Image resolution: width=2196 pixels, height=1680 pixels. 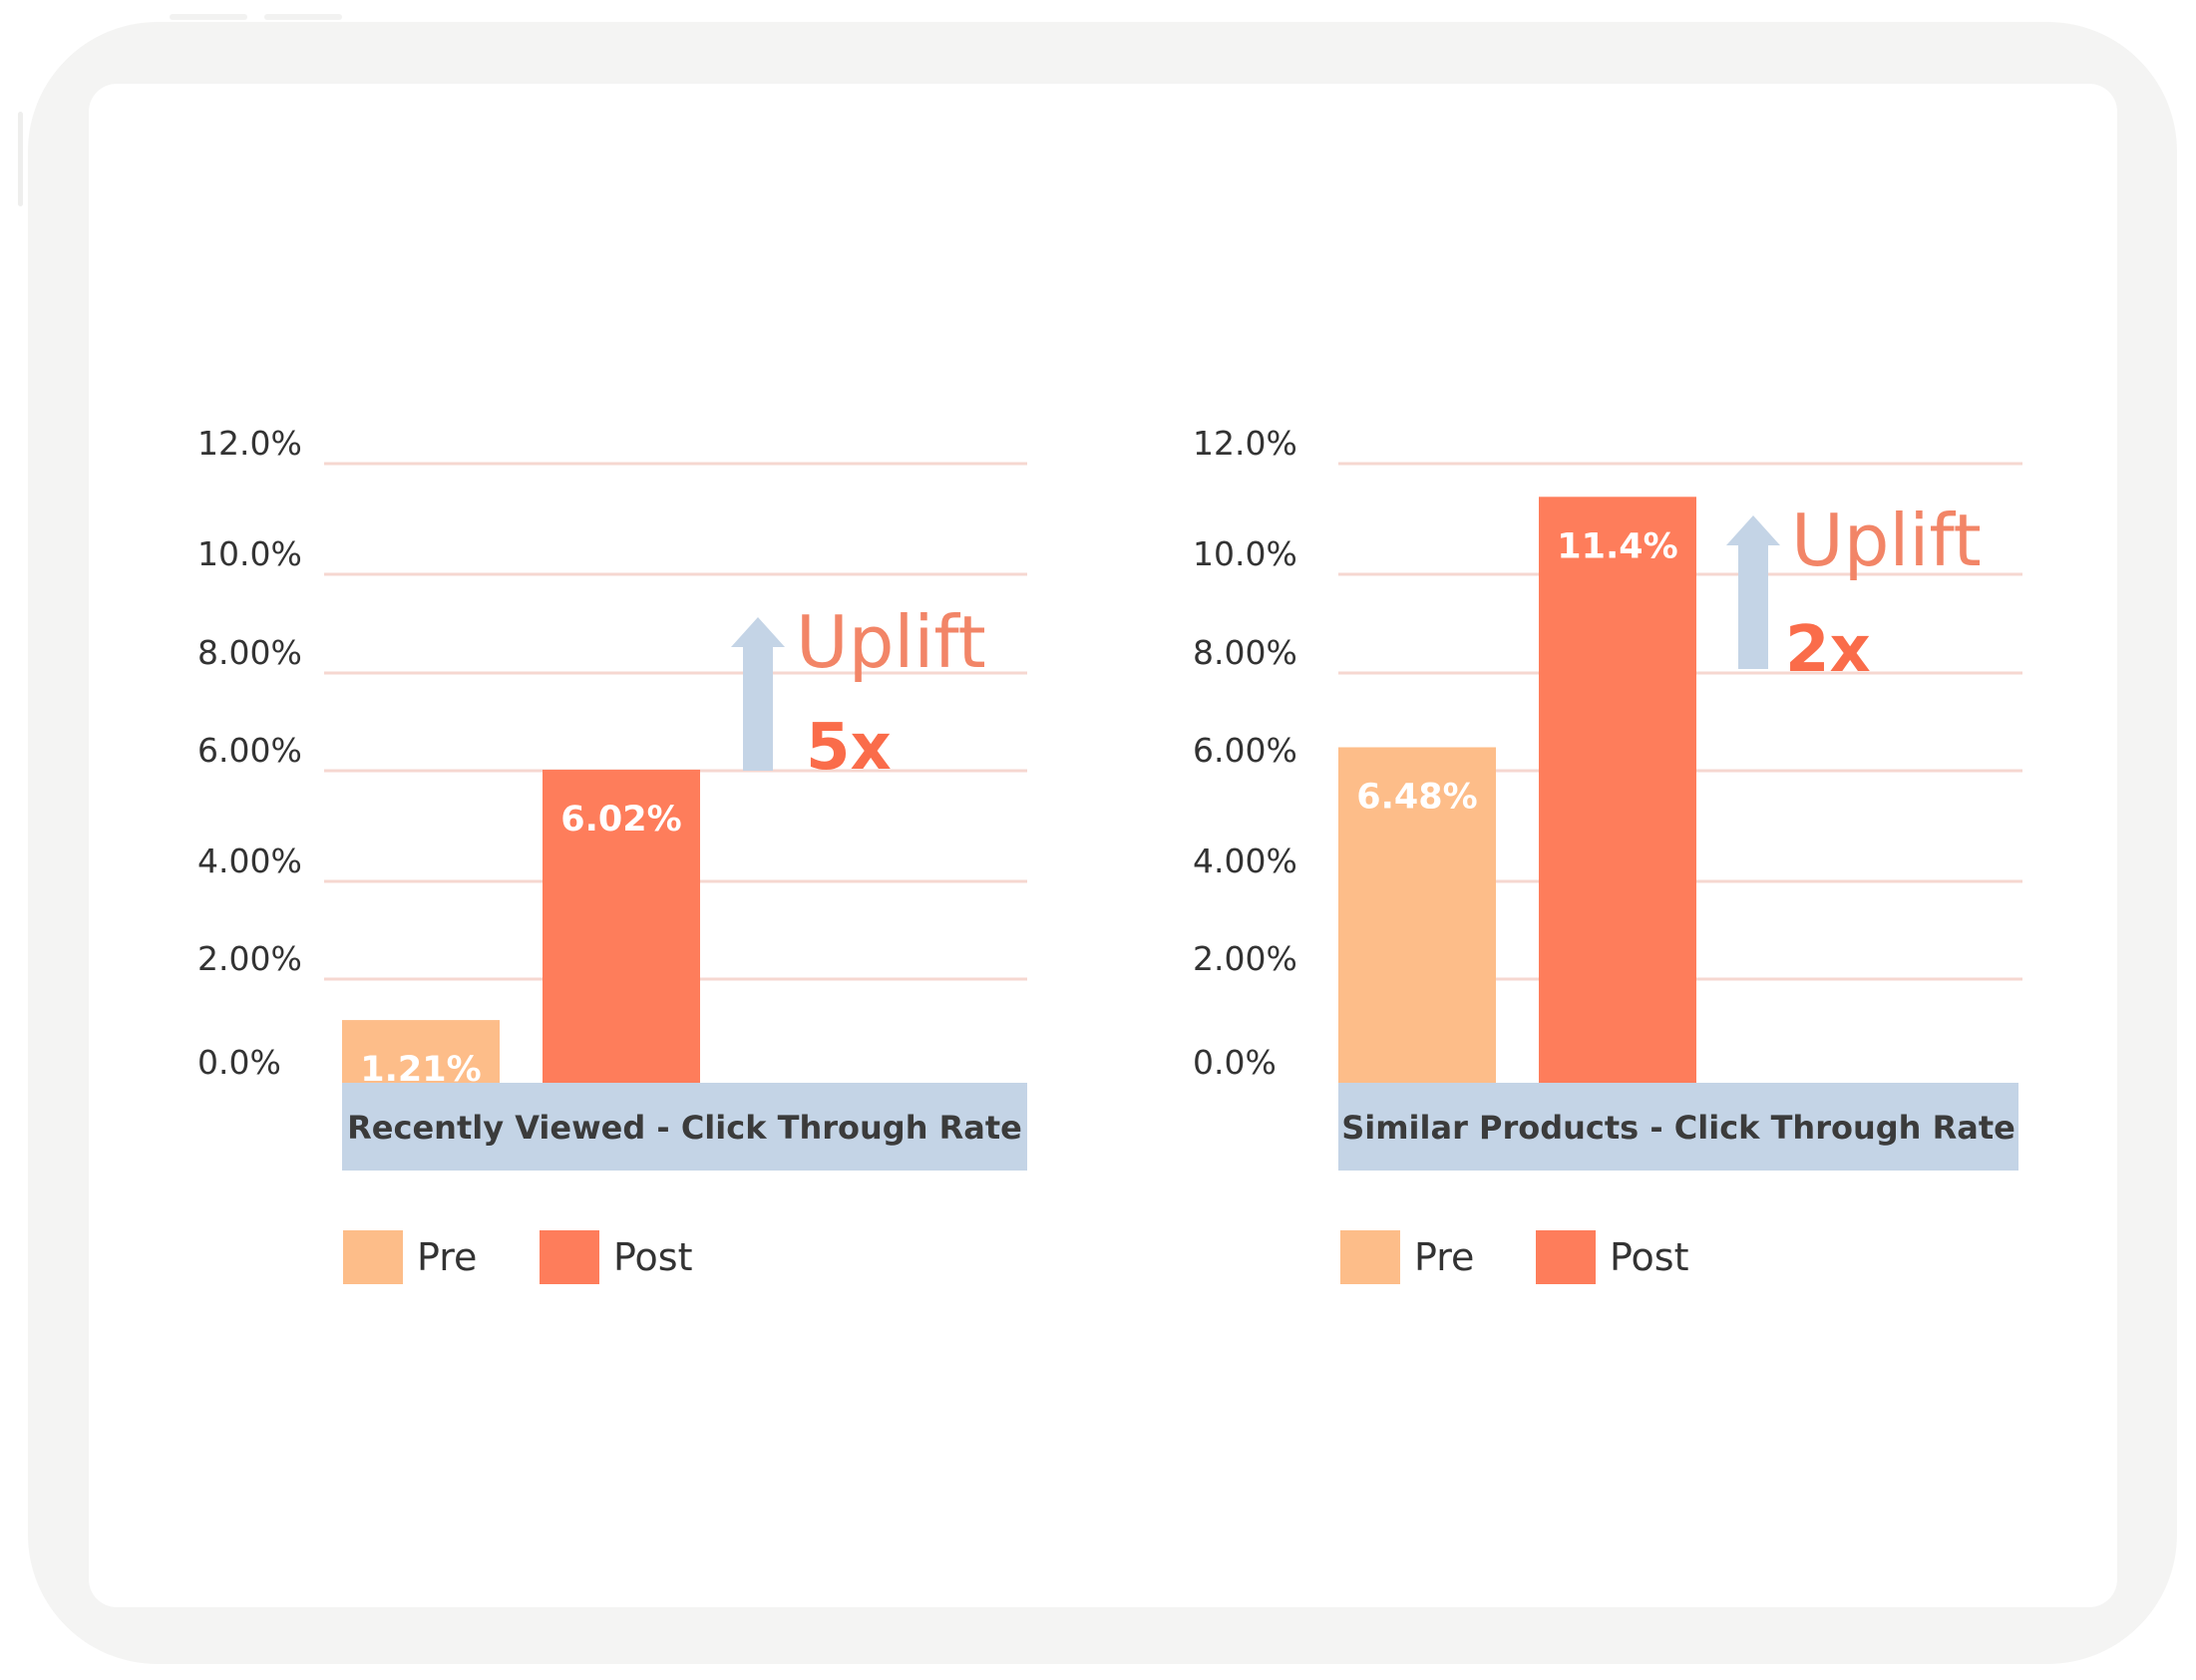 I want to click on chart1-uplift-label: Uplift, so click(x=891, y=642).